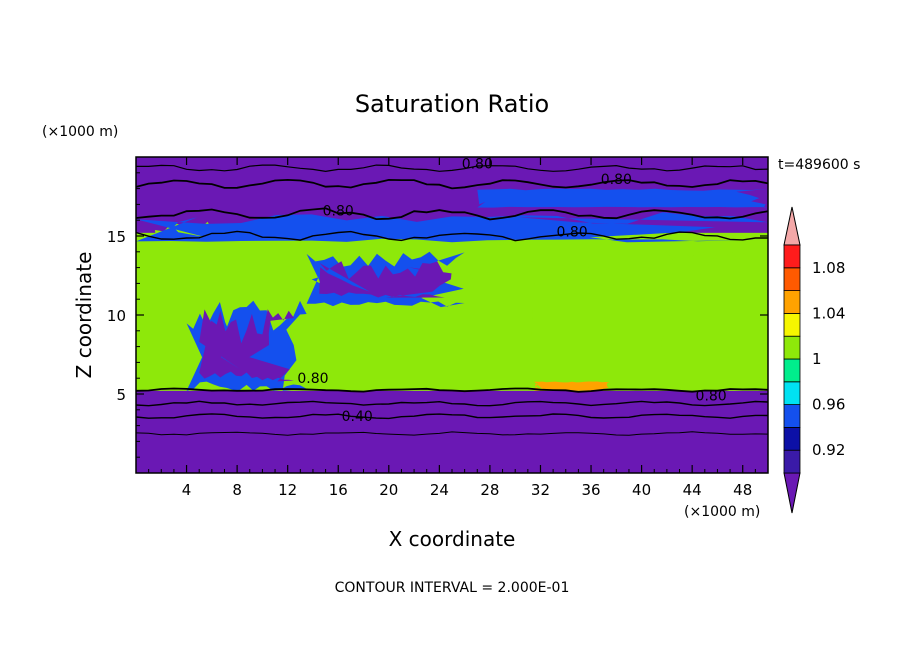  What do you see at coordinates (439, 490) in the screenshot?
I see `x-tick-label: 24` at bounding box center [439, 490].